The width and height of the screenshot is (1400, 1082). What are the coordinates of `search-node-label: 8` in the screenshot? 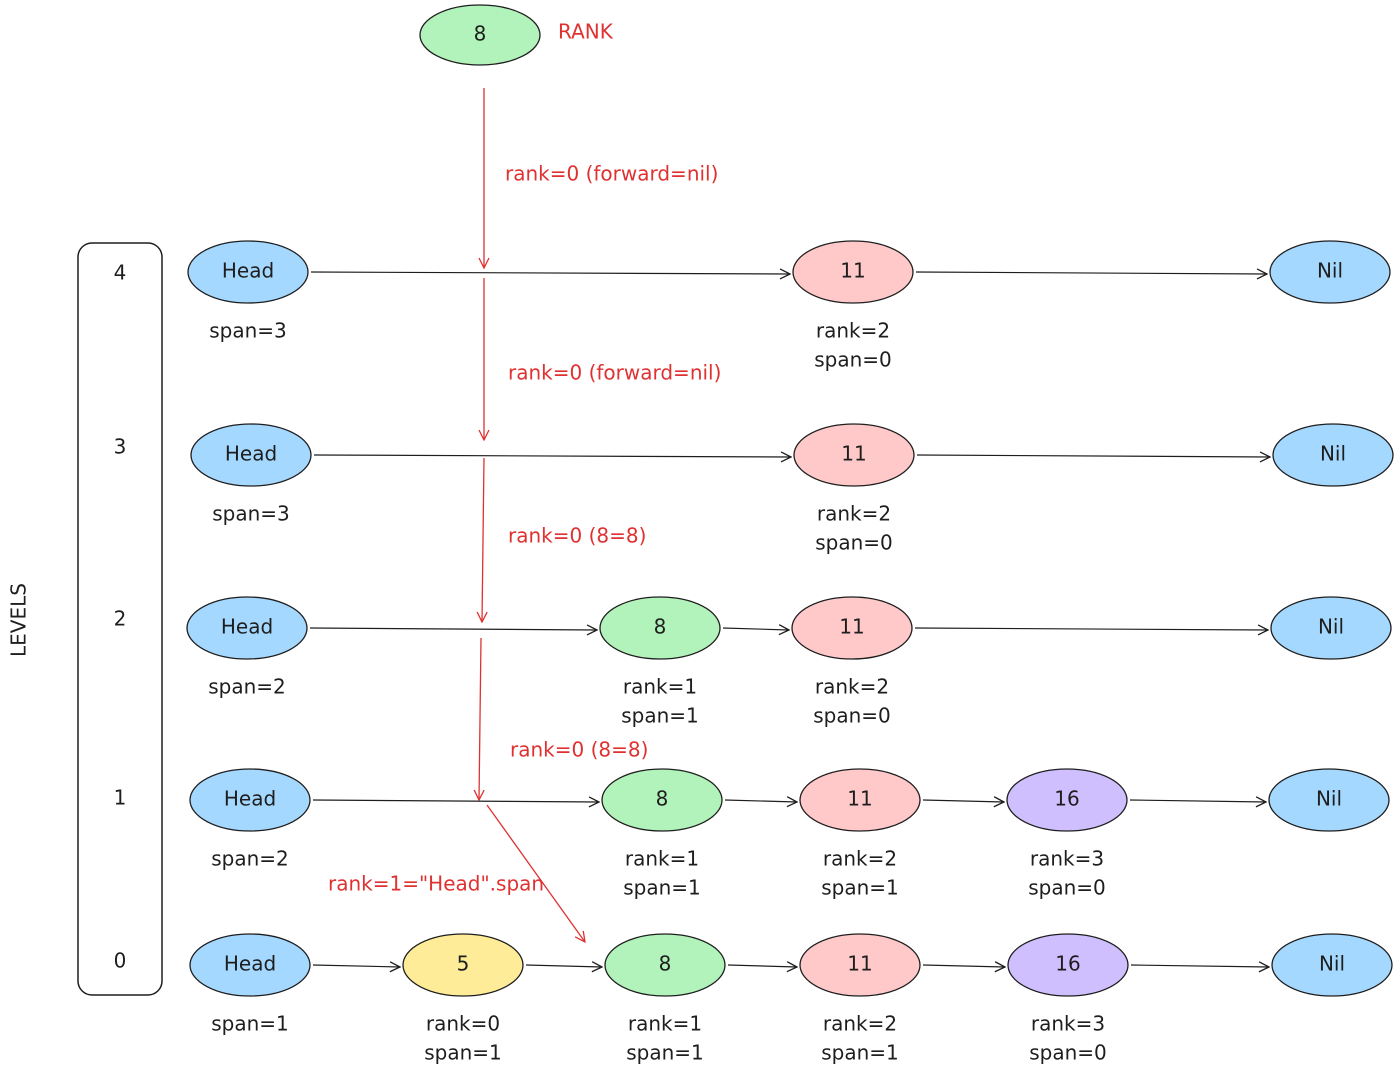 It's located at (480, 34).